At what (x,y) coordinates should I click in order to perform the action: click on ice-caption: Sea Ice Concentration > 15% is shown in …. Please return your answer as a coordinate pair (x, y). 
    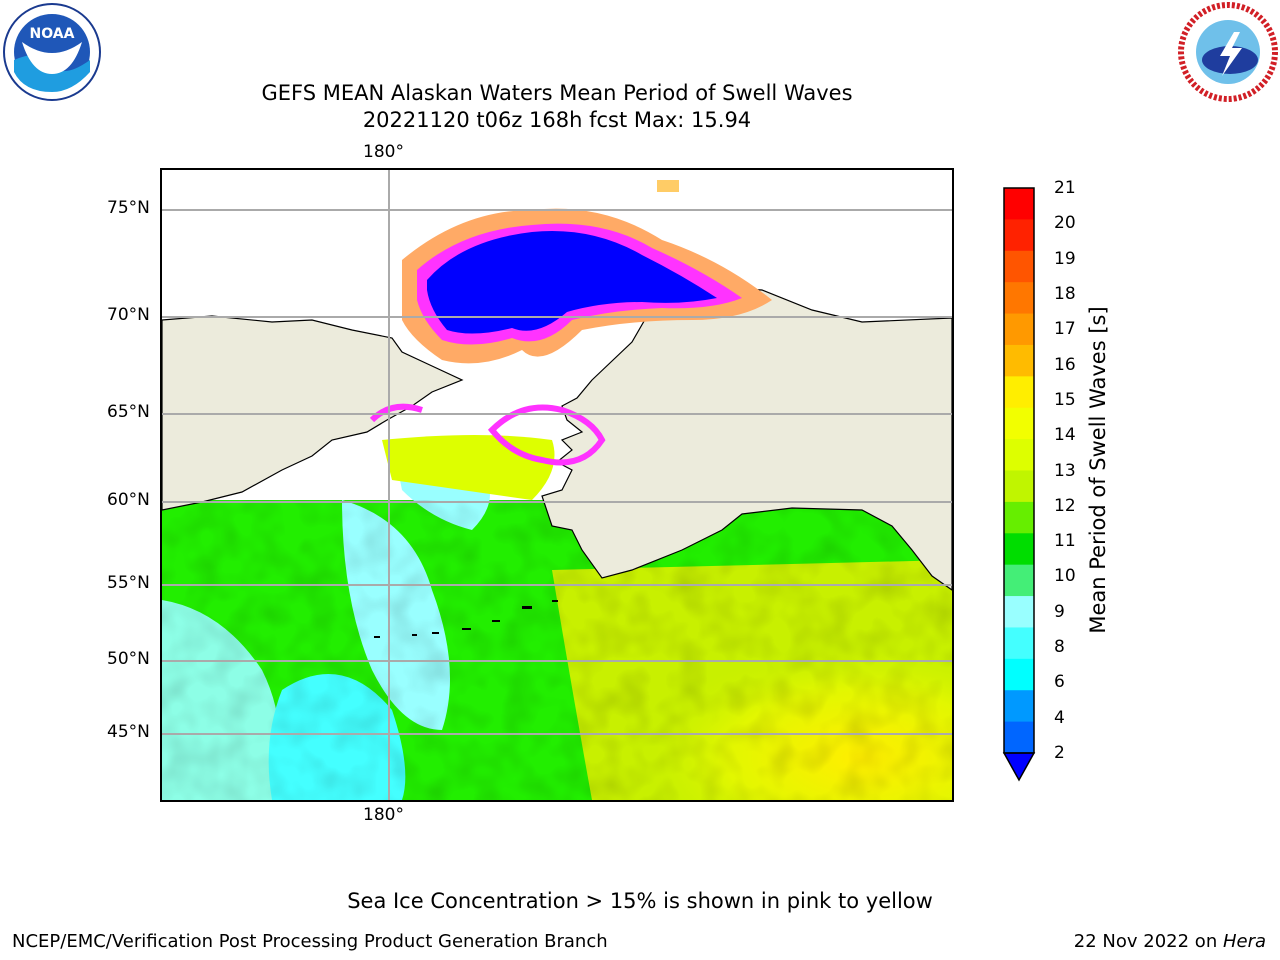
    Looking at the image, I should click on (640, 901).